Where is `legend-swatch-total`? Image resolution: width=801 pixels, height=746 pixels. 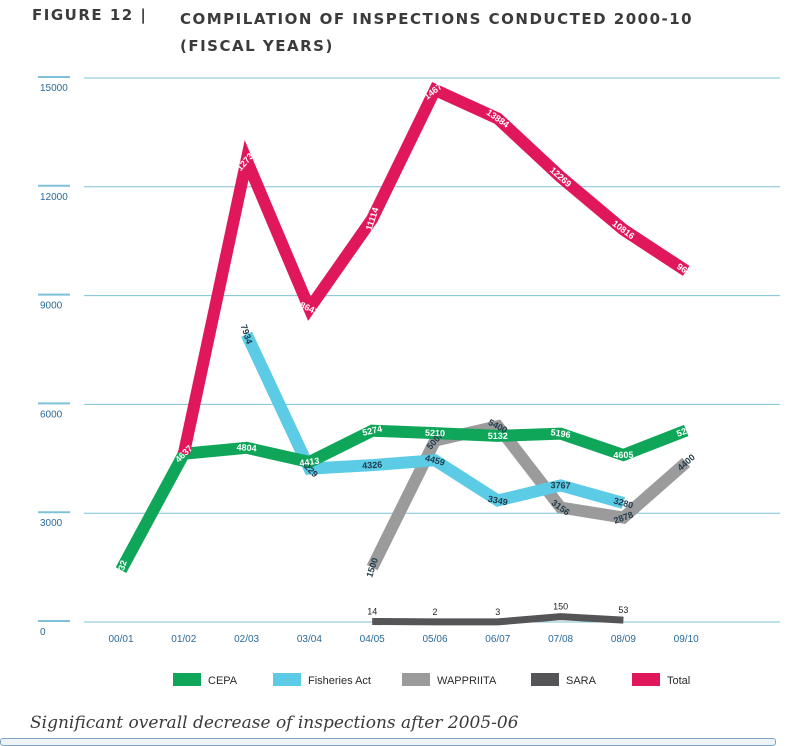 legend-swatch-total is located at coordinates (646, 679).